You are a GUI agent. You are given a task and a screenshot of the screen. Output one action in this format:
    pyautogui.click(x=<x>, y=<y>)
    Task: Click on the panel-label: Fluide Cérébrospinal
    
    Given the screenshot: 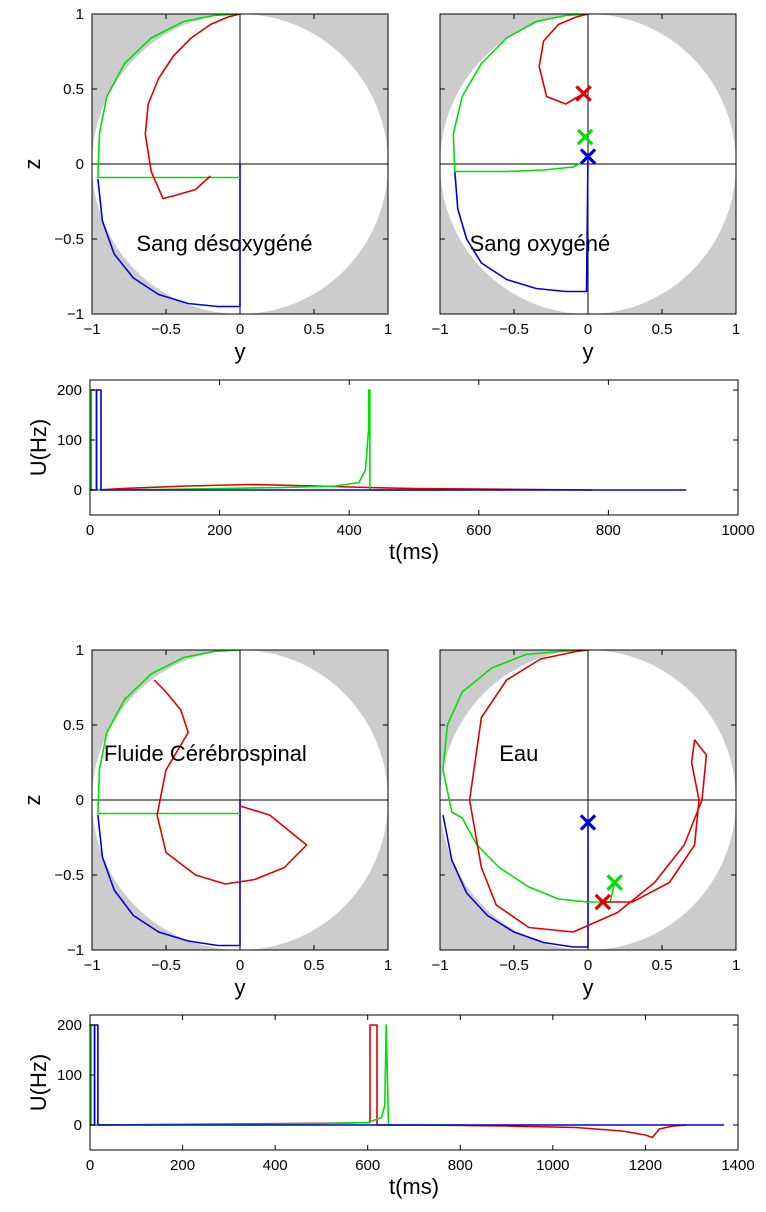 What is the action you would take?
    pyautogui.click(x=205, y=753)
    